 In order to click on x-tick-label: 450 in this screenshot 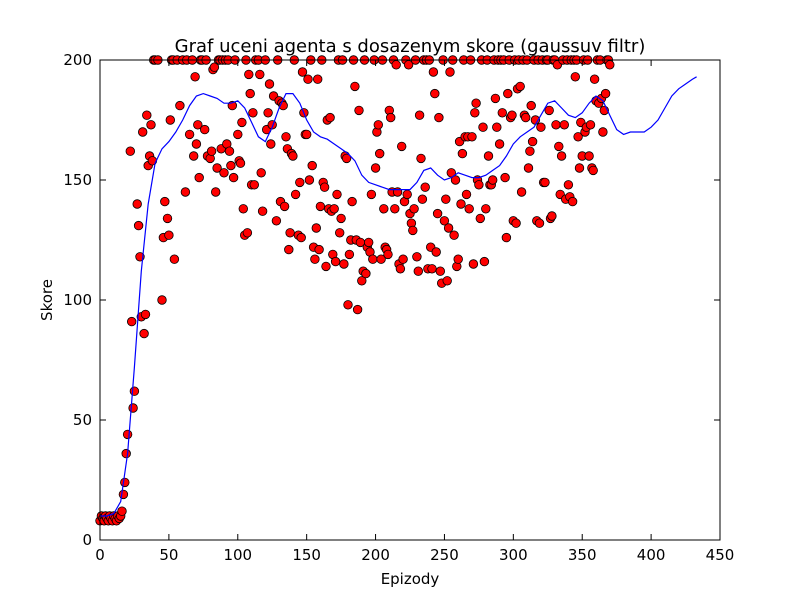, I will do `click(720, 555)`.